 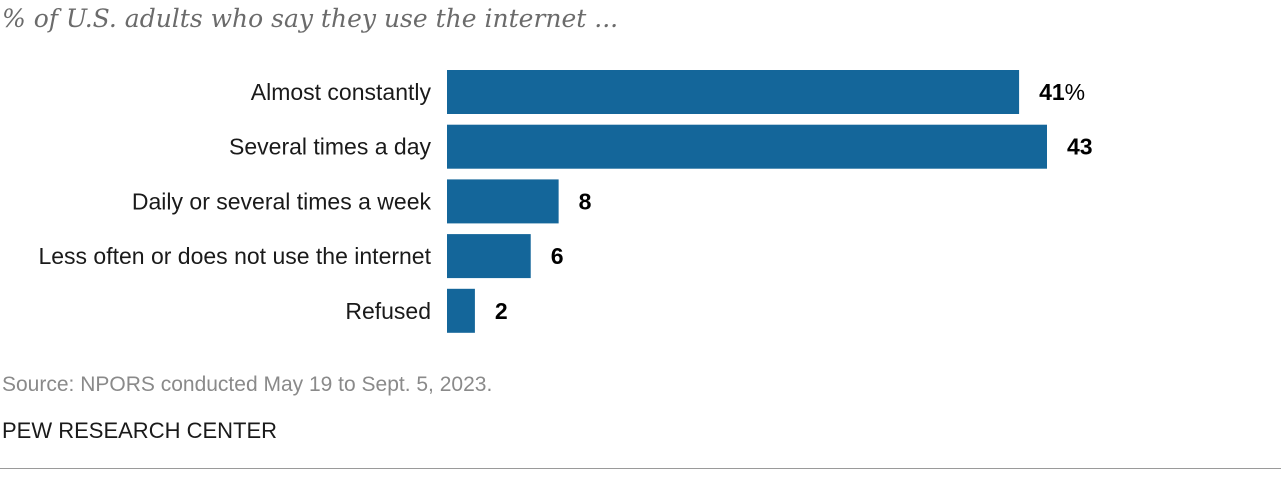 What do you see at coordinates (388, 311) in the screenshot?
I see `category-label: Refused` at bounding box center [388, 311].